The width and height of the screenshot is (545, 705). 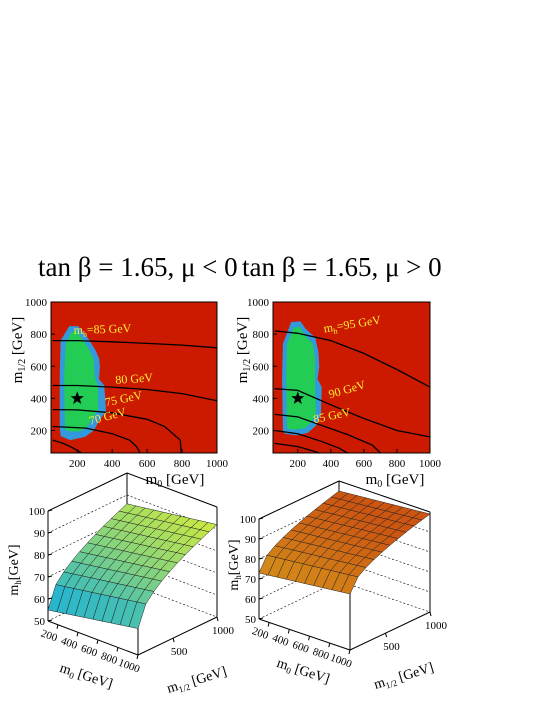 What do you see at coordinates (40, 622) in the screenshot?
I see `z-tick-label: 50` at bounding box center [40, 622].